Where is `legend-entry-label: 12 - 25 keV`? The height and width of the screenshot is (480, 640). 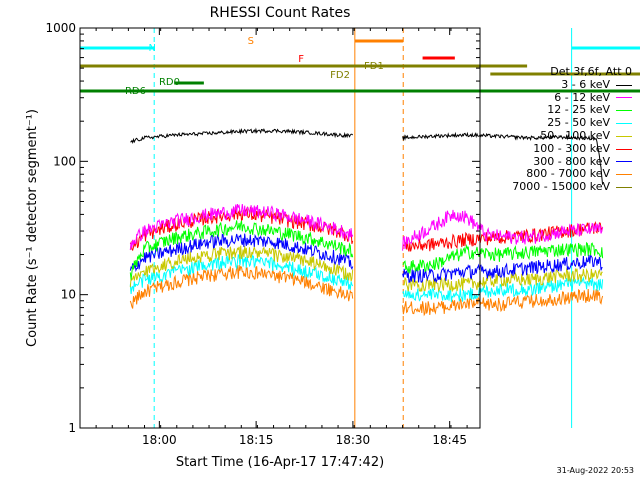
legend-entry-label: 12 - 25 keV is located at coordinates (578, 110).